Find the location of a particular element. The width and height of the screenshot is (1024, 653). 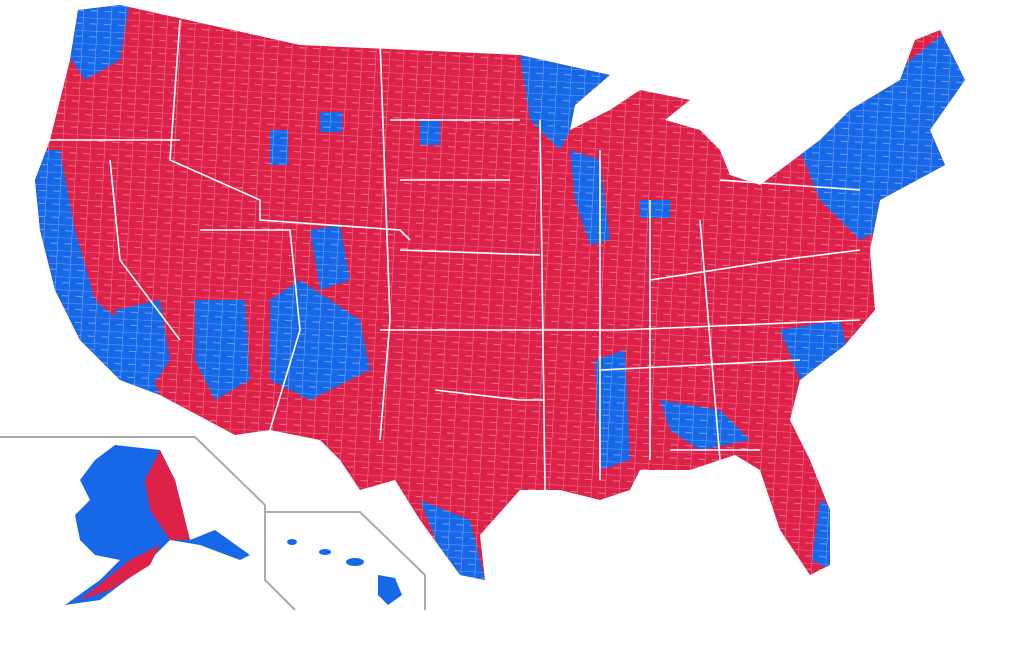

alaska-peninsula is located at coordinates (120, 572).